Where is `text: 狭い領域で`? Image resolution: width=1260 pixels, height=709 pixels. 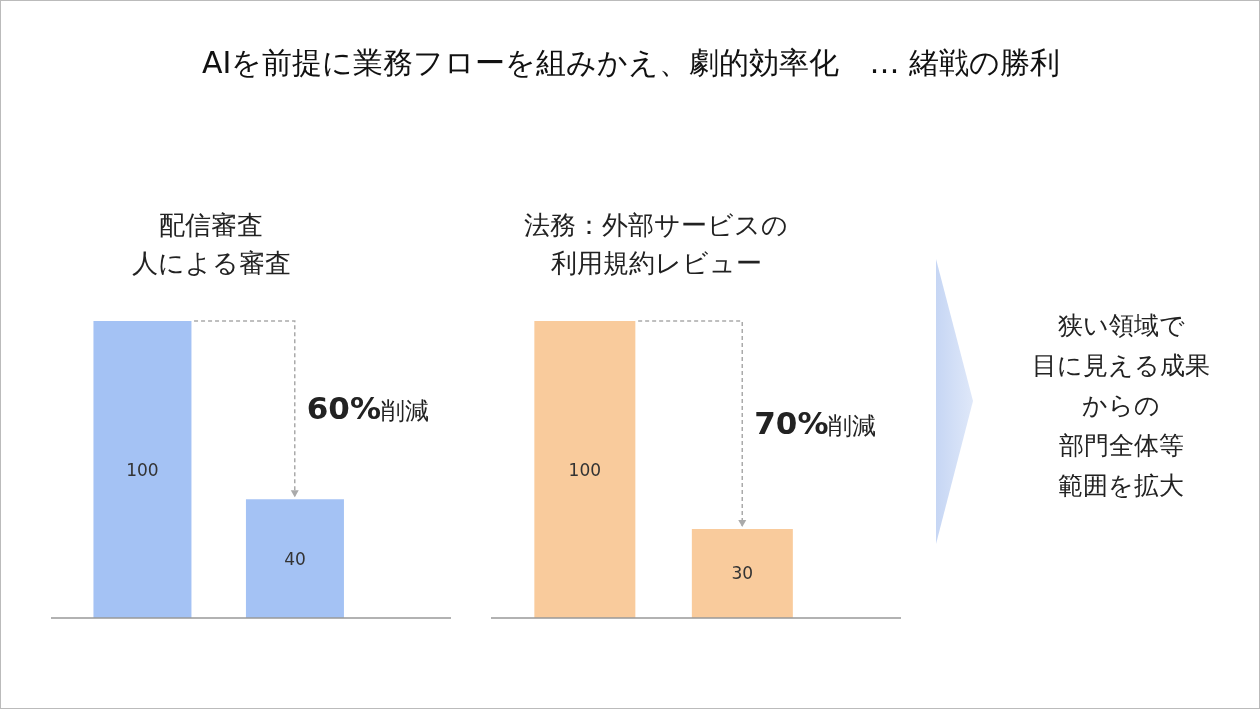
text: 狭い領域で is located at coordinates (1121, 326).